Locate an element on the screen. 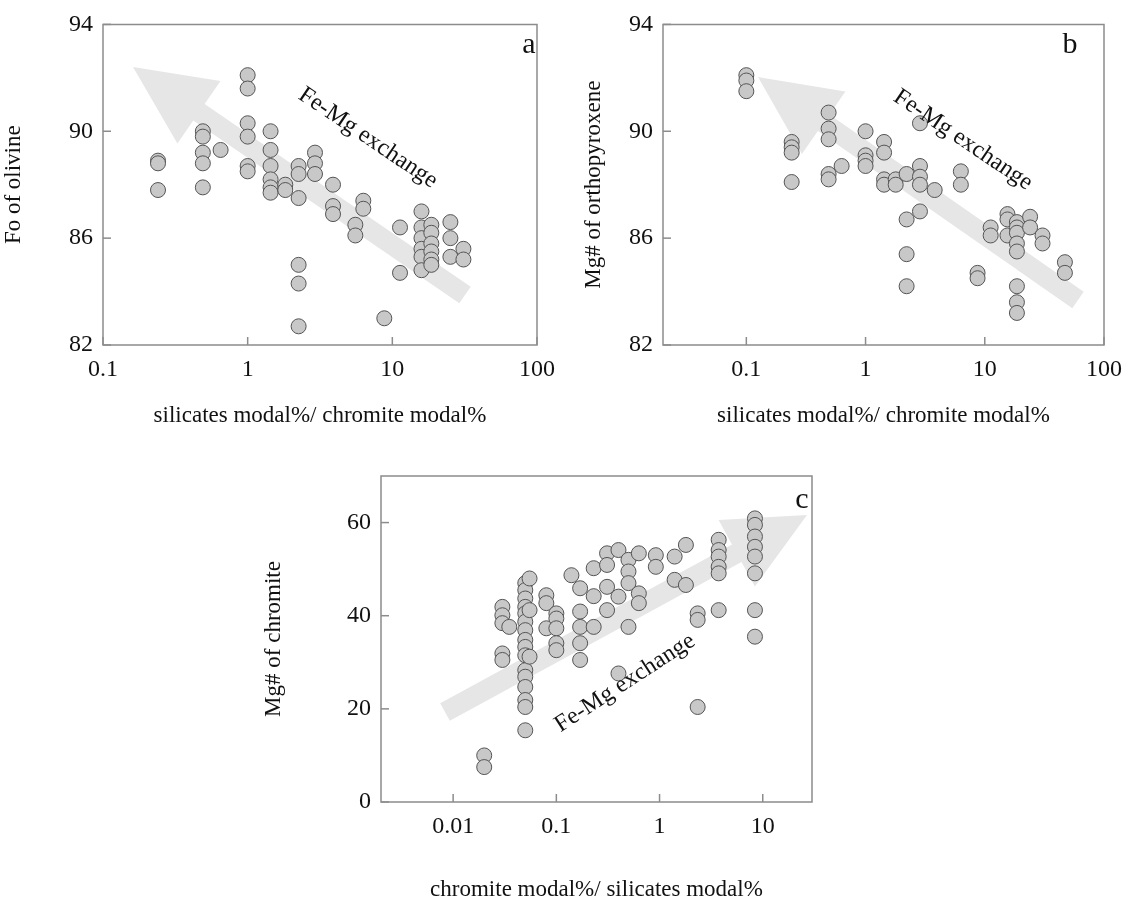 This screenshot has width=1136, height=904. y-tick-label: 40 is located at coordinates (359, 614).